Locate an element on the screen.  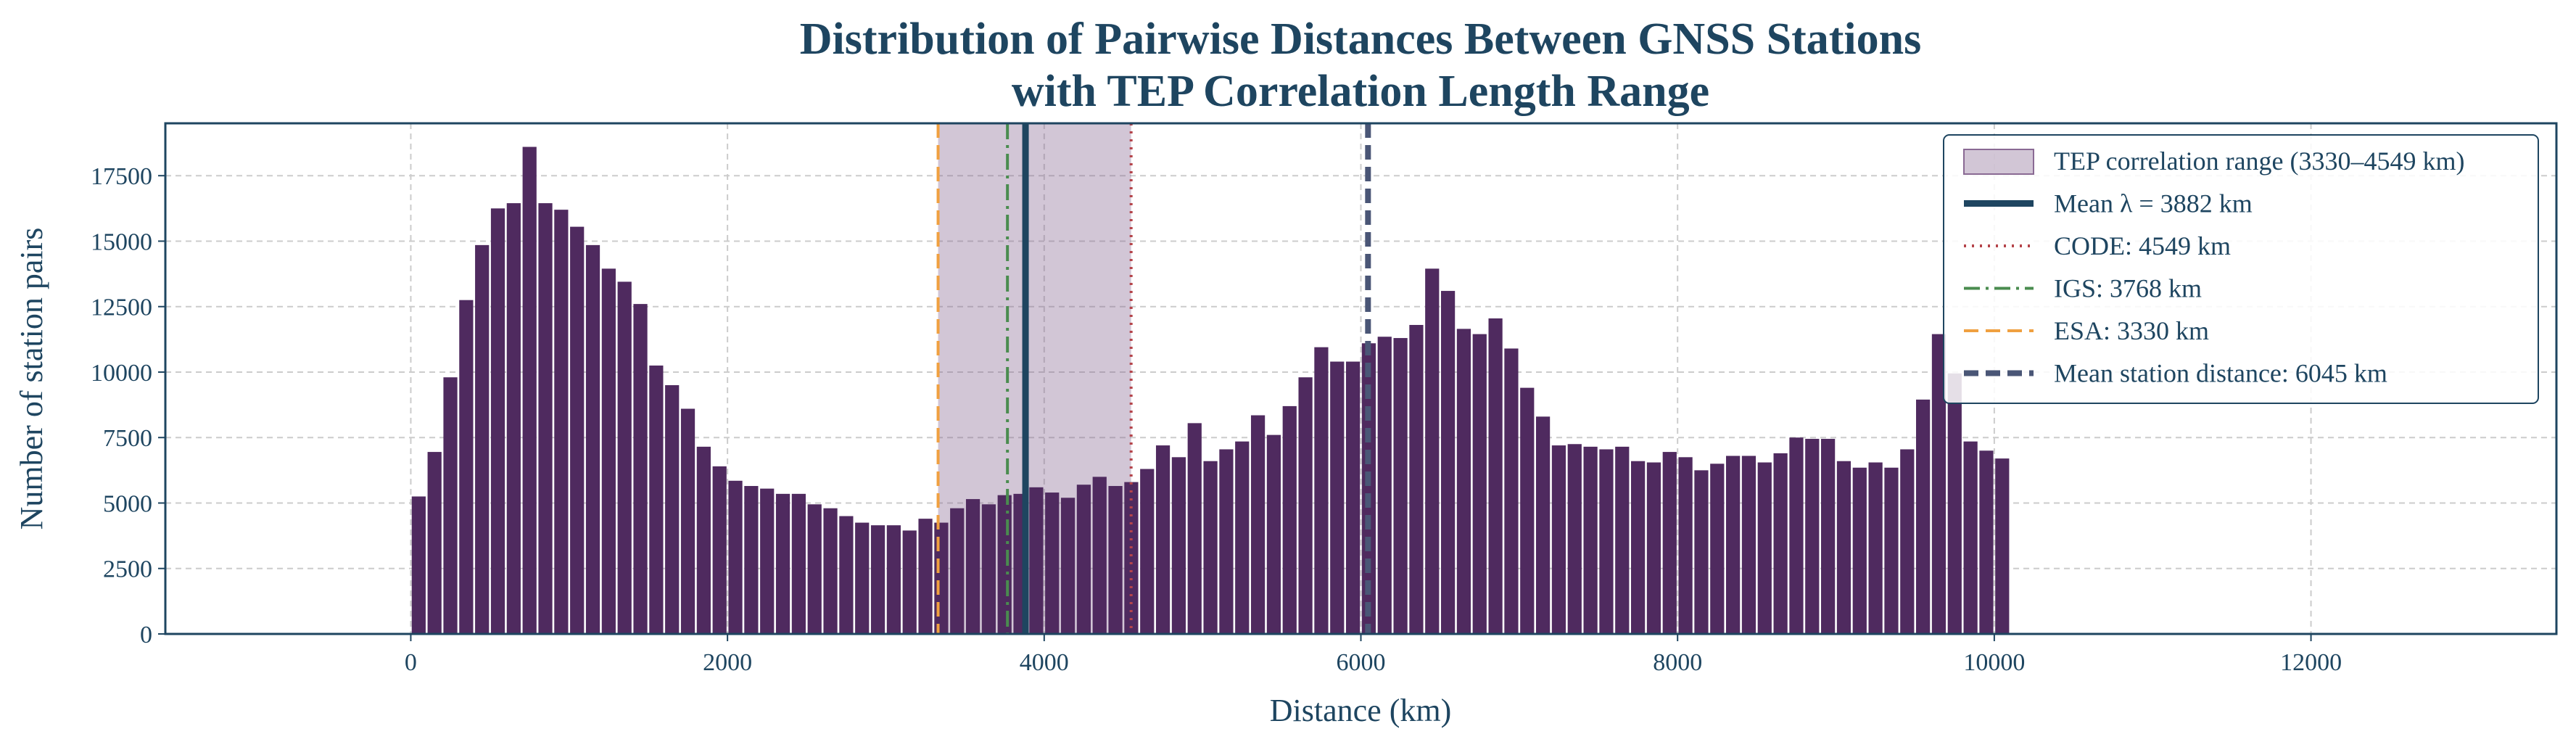
y-tick-label: 0 is located at coordinates (146, 635).